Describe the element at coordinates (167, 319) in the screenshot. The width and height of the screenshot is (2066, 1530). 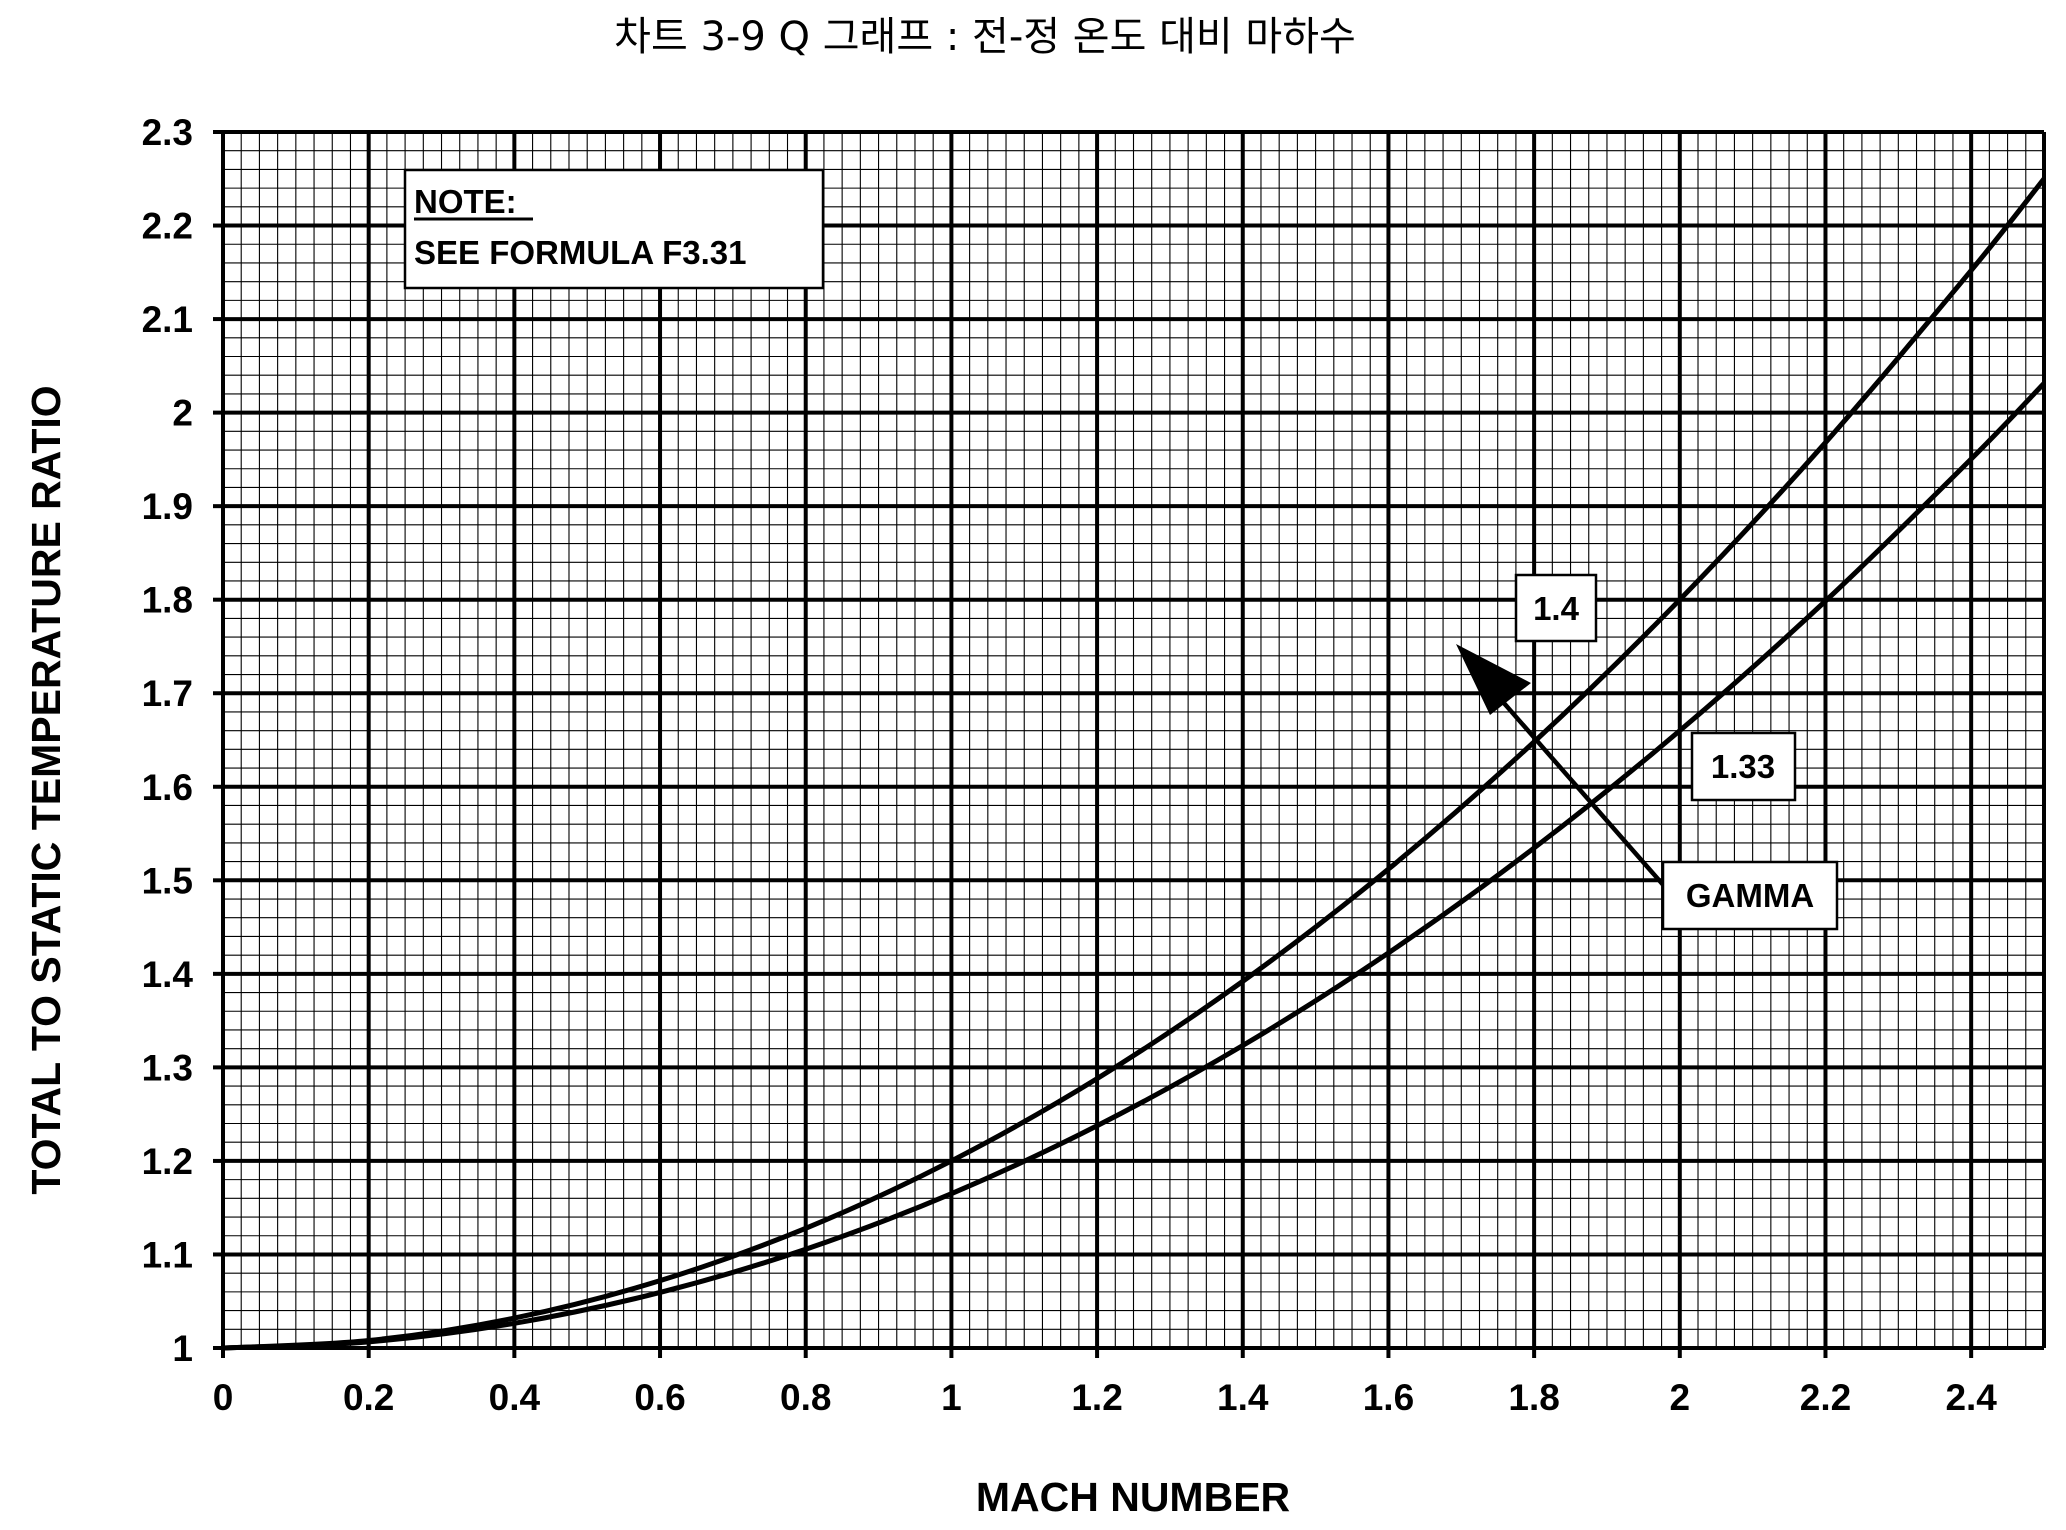
I see `y-tick-label: 2.1` at that location.